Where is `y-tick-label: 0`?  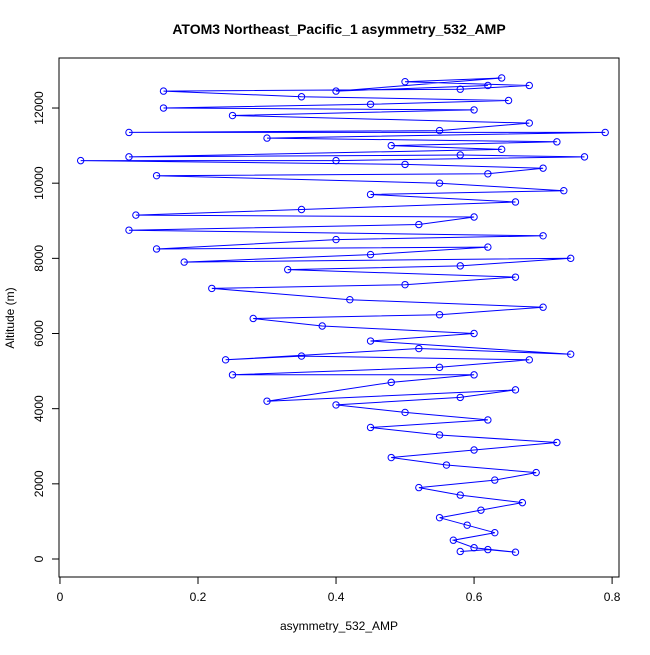
y-tick-label: 0 is located at coordinates (39, 558).